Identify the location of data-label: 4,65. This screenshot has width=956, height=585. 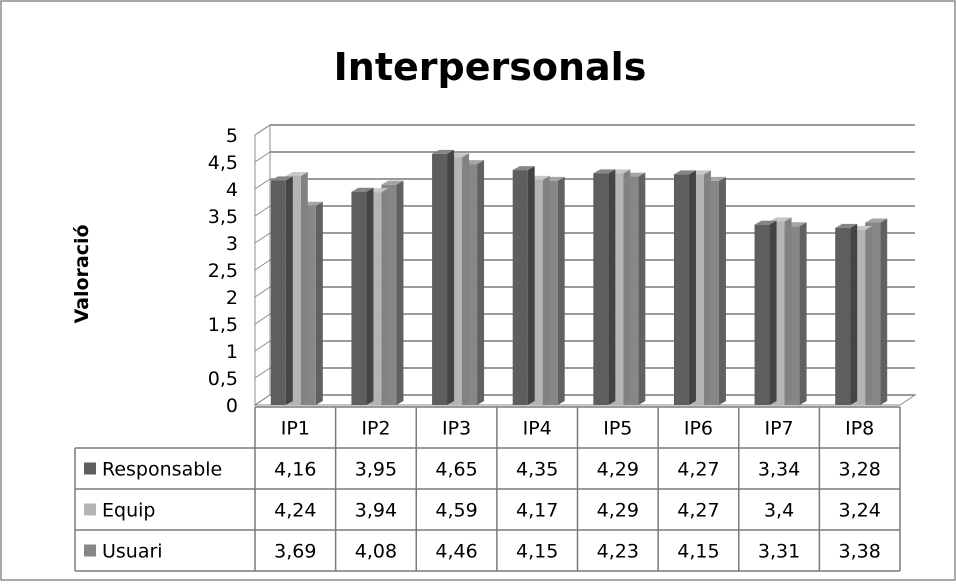
(456, 470).